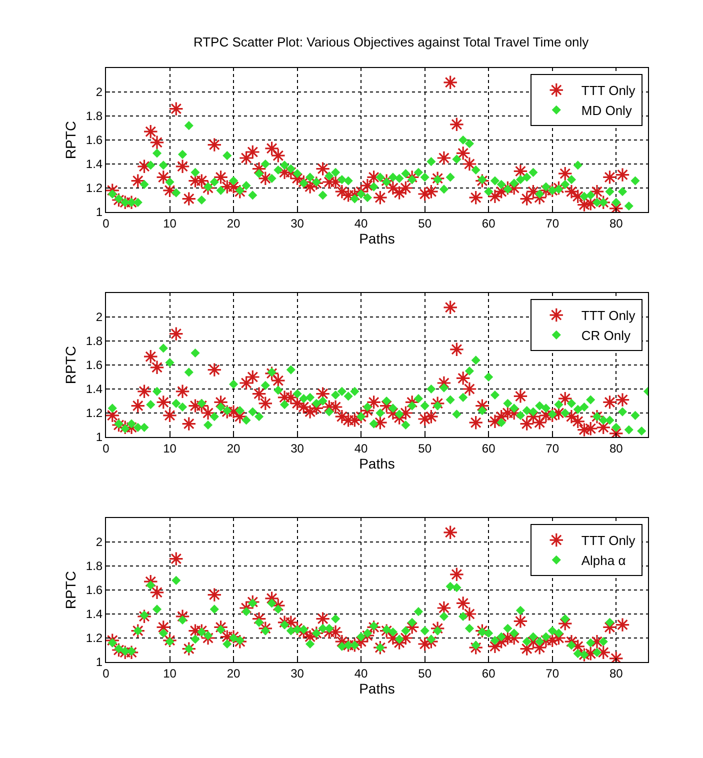 Image resolution: width=703 pixels, height=758 pixels. What do you see at coordinates (391, 42) in the screenshot?
I see `chart-title: RTPC Scatter Plot: Various Objectives against Total Travel Time only` at bounding box center [391, 42].